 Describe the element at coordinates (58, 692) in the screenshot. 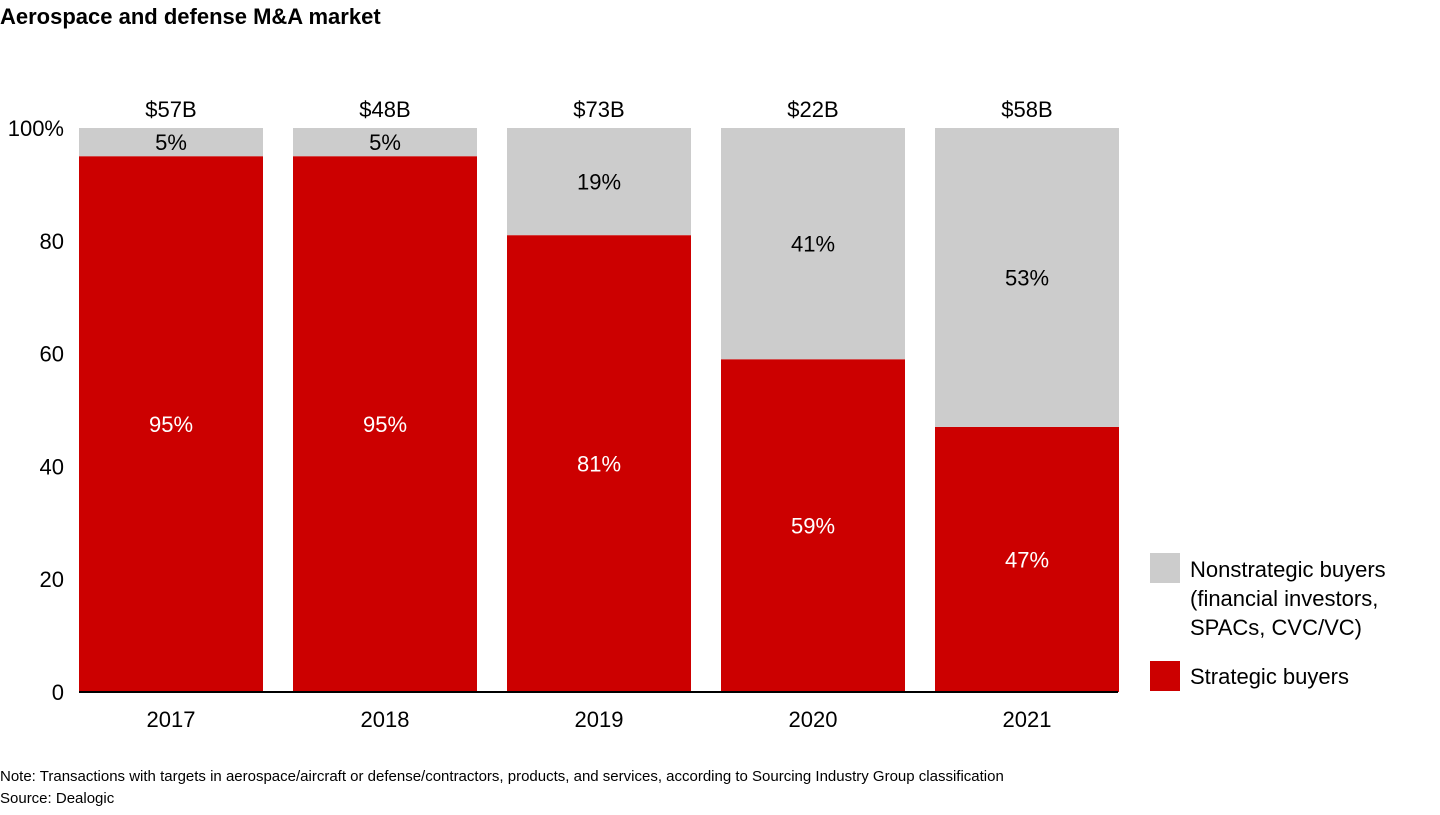

I see `y-tick-label: 0` at that location.